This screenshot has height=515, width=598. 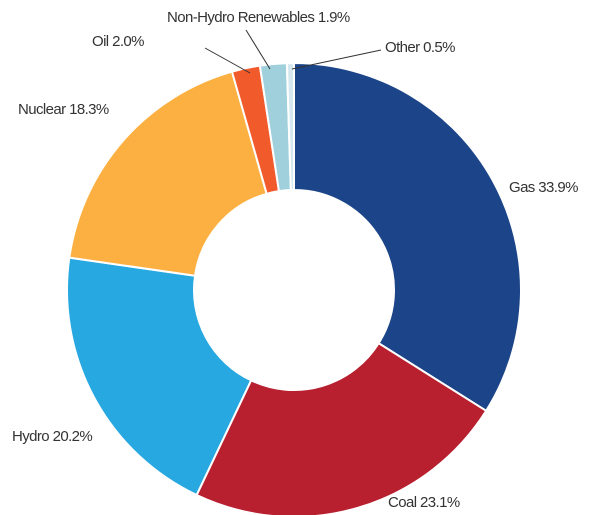 I want to click on label-name: Nuclear, so click(x=42, y=109).